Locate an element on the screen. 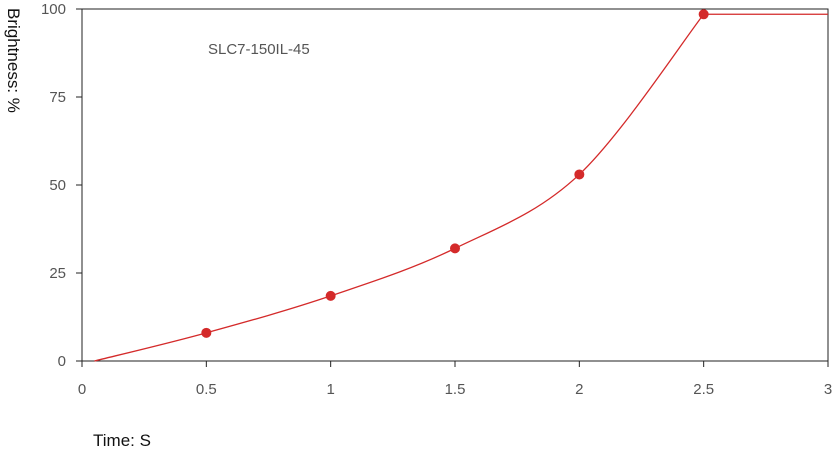  y-tick-label: 50 is located at coordinates (57, 185).